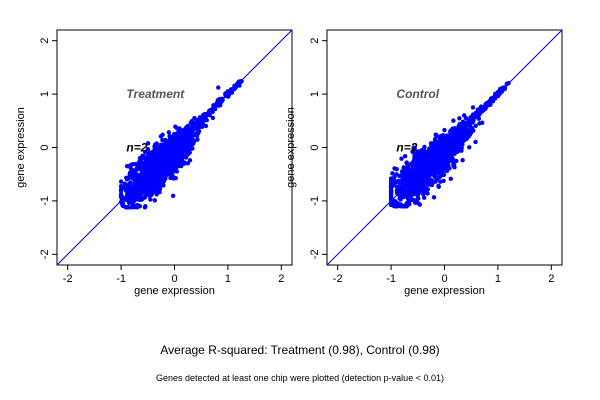 Image resolution: width=600 pixels, height=400 pixels. Describe the element at coordinates (45, 201) in the screenshot. I see `y-tick-label: -1` at that location.